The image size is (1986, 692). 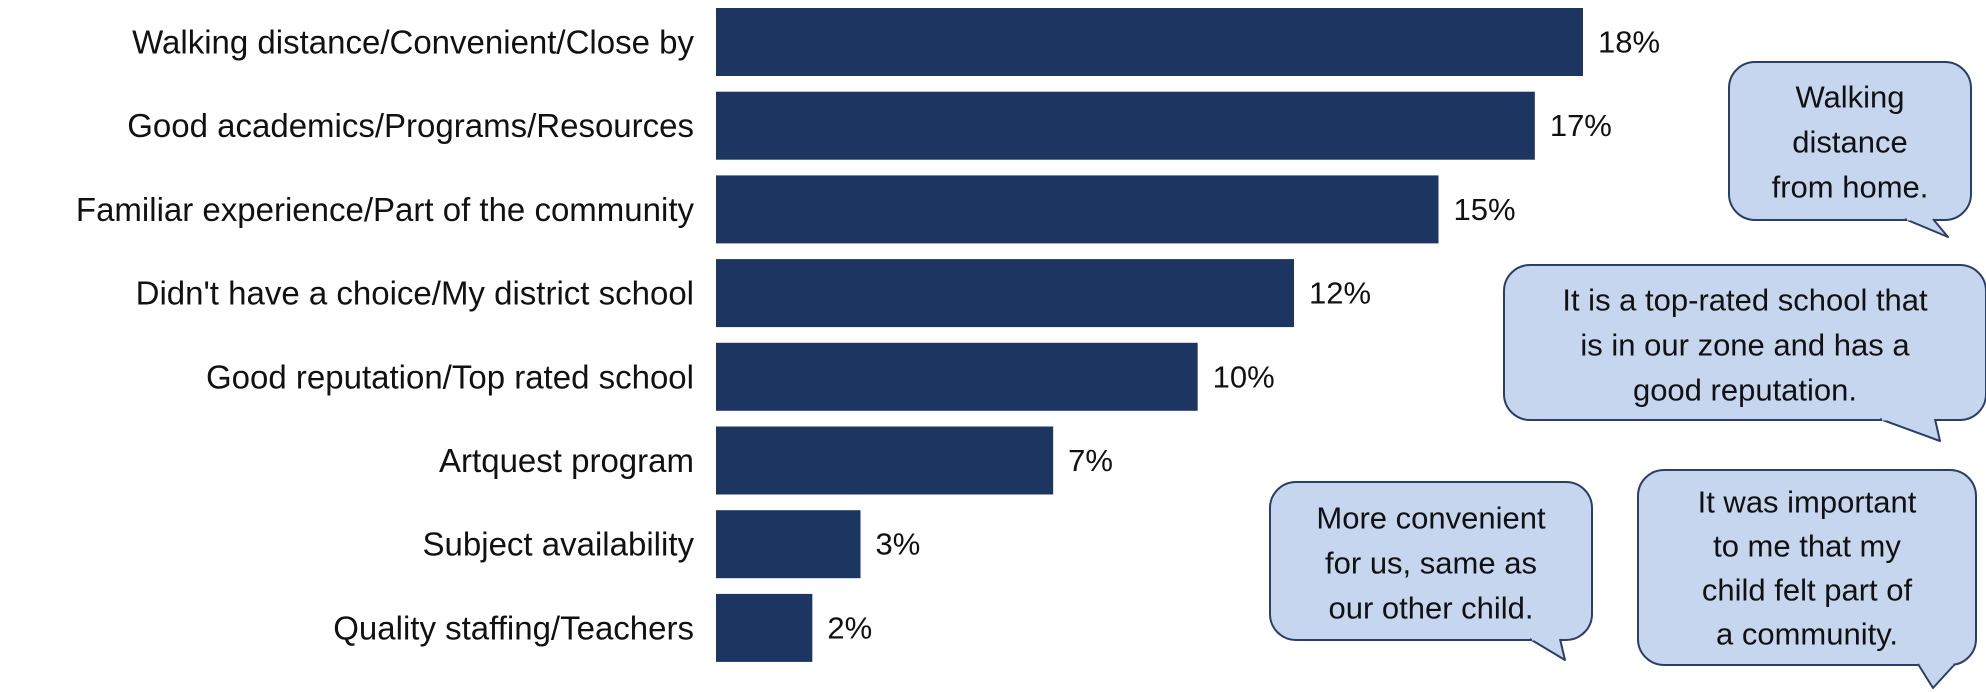 I want to click on quote-line: to me that my, so click(x=1807, y=546).